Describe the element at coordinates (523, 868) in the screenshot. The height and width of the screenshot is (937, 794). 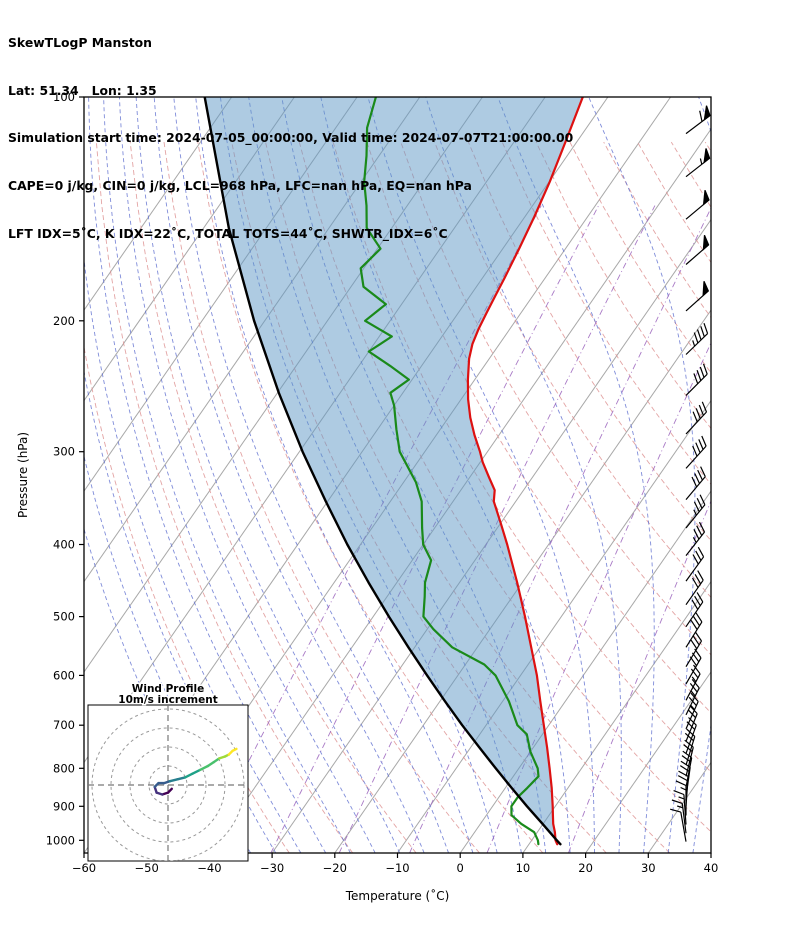
I see `temperature-tick-label: 10` at that location.